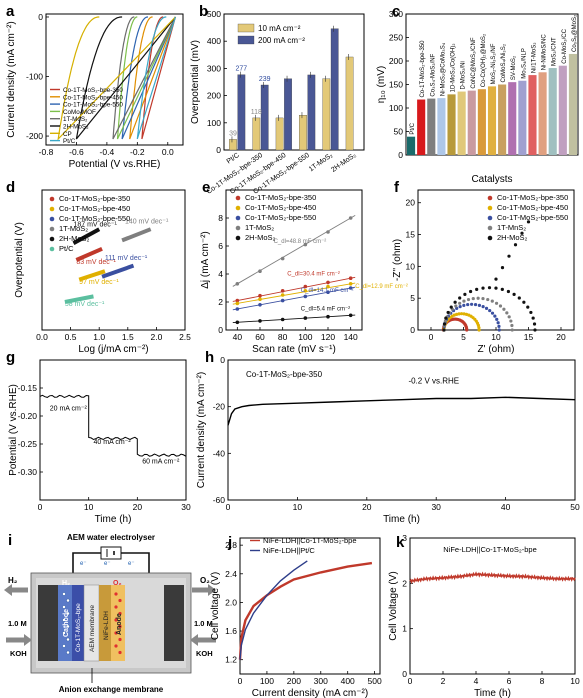  What do you see at coordinates (219, 407) in the screenshot?
I see `y-tick-label: -20` at bounding box center [219, 407].